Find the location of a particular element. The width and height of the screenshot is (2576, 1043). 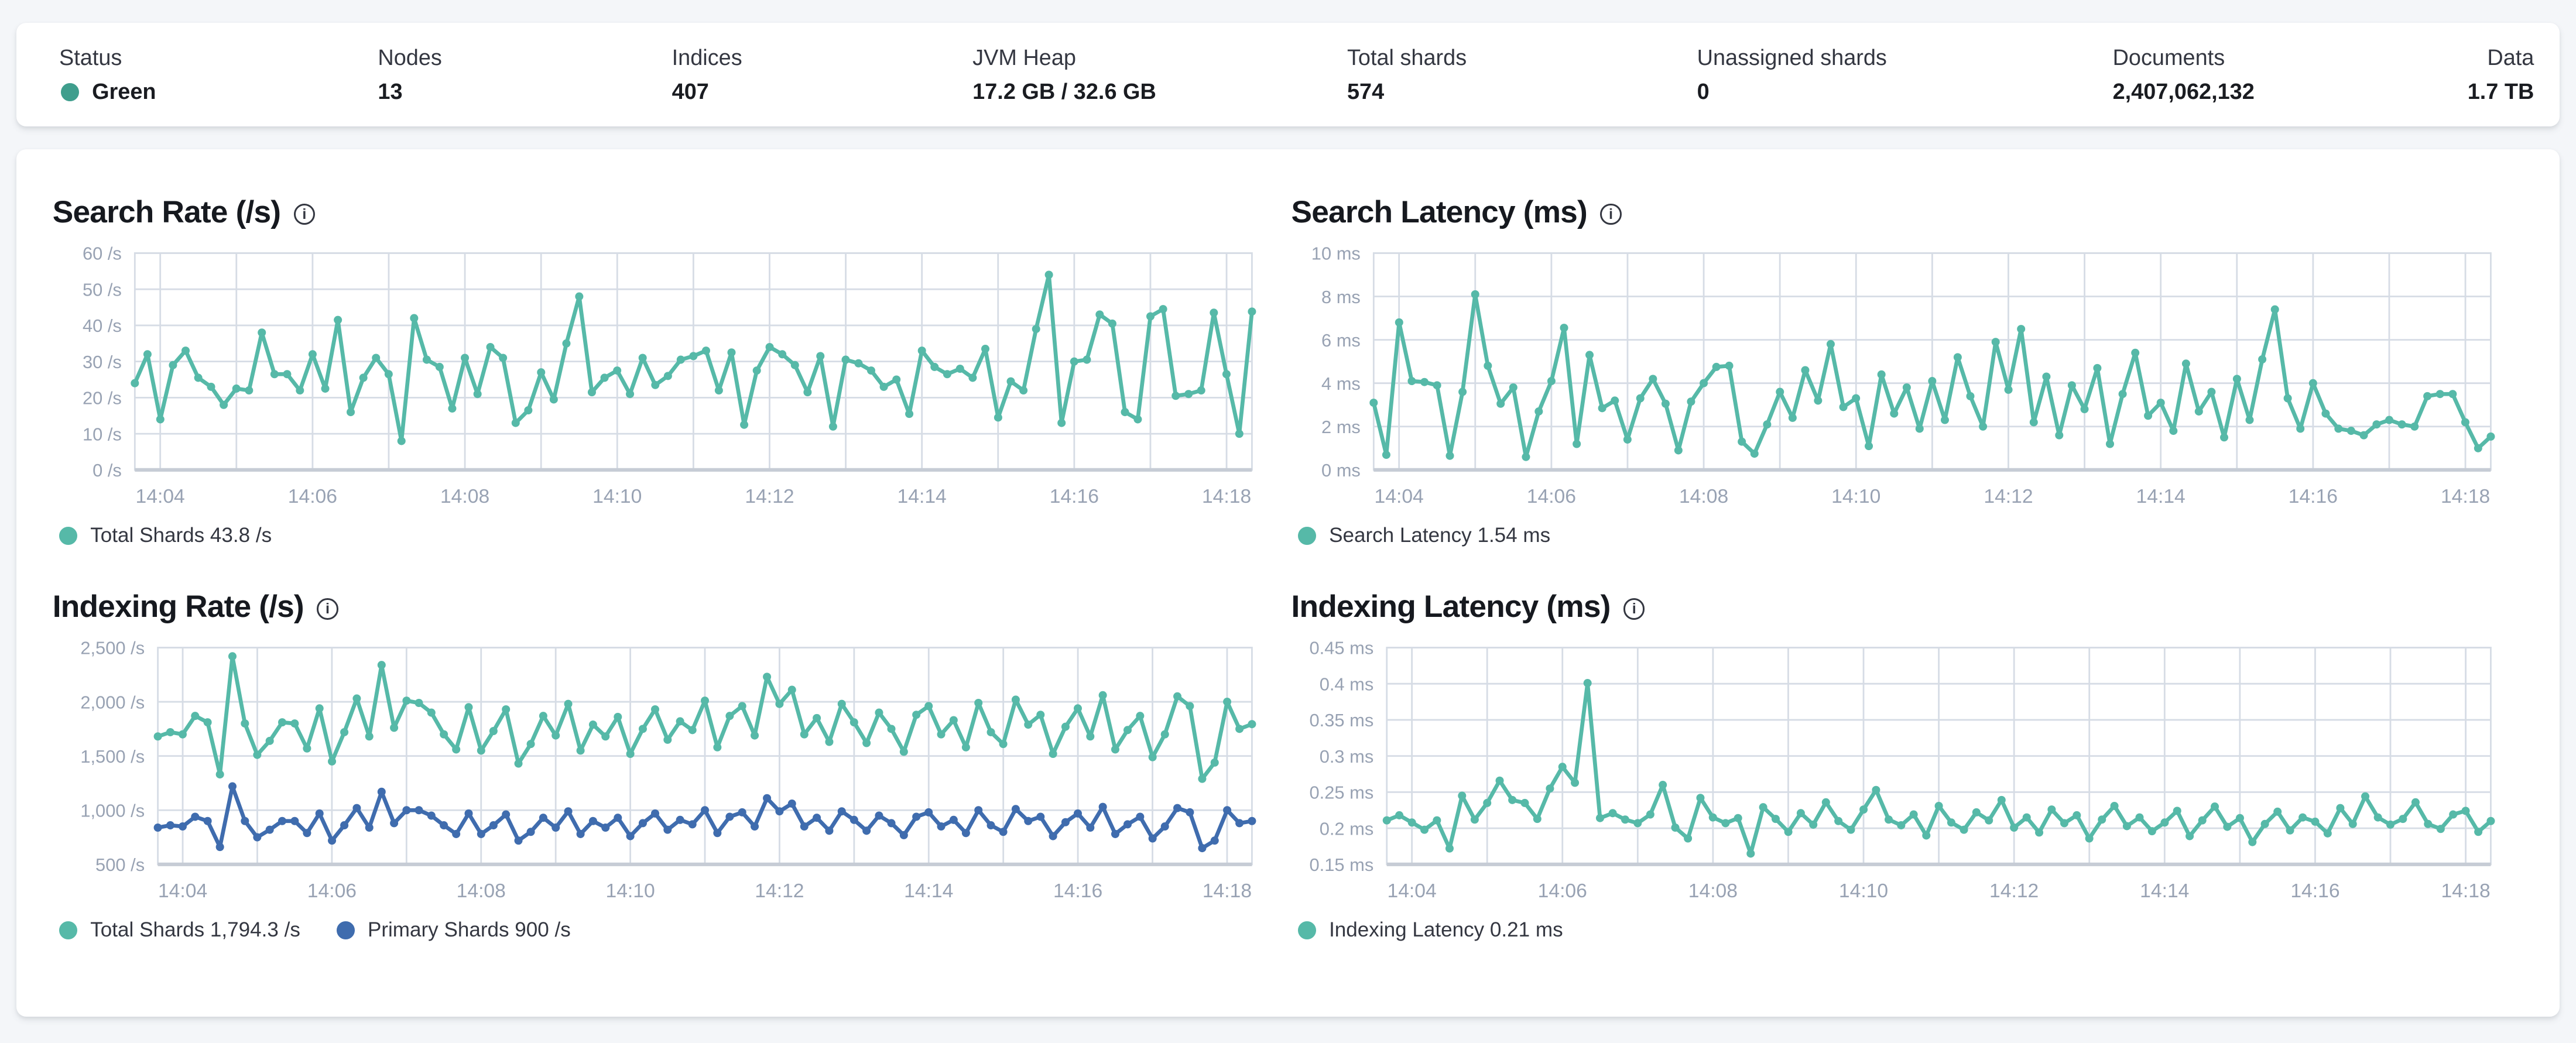

svg-text: 0.4 ms is located at coordinates (1346, 684).